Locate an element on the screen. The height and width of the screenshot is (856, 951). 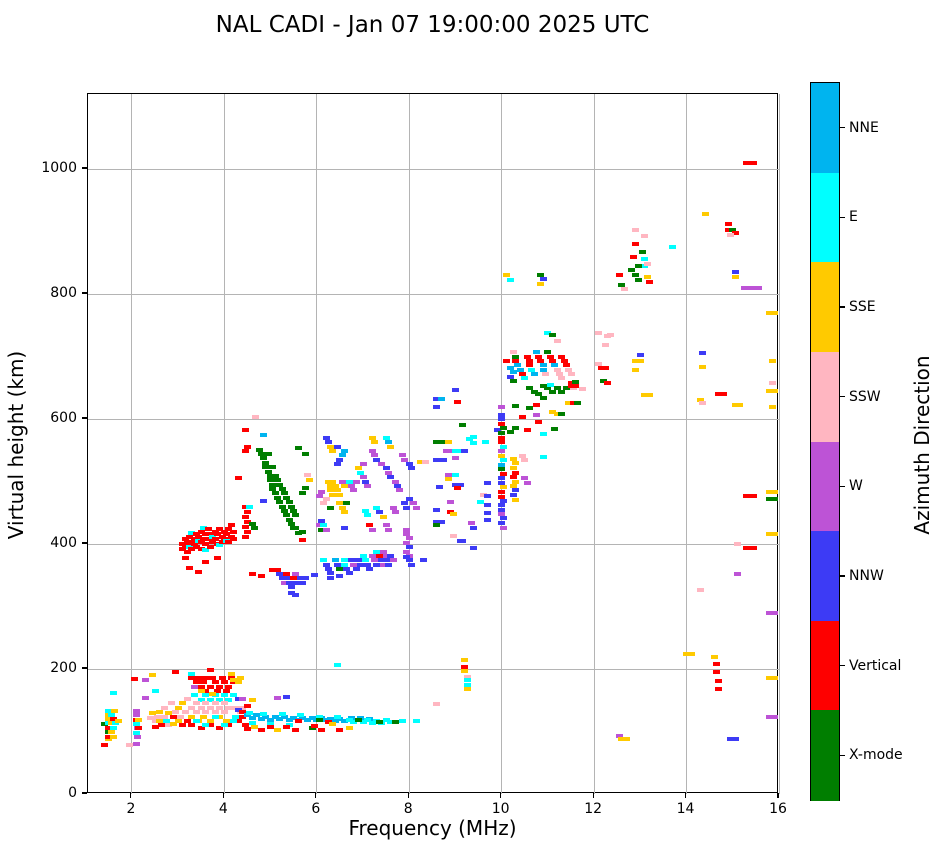
gridline-horizontal is located at coordinates (433, 669).